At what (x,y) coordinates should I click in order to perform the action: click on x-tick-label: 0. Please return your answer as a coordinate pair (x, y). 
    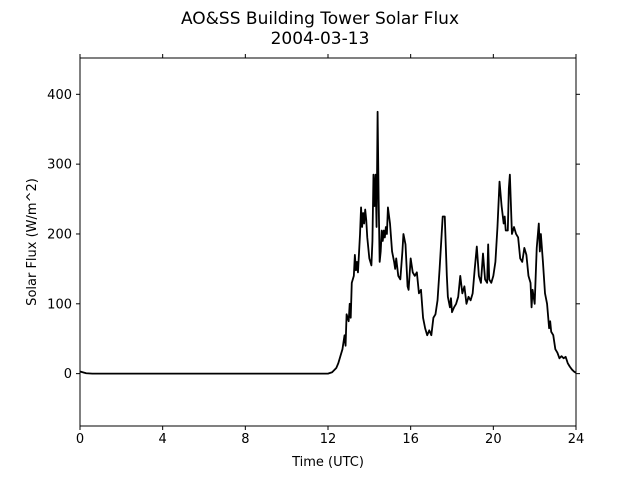
    Looking at the image, I should click on (80, 439).